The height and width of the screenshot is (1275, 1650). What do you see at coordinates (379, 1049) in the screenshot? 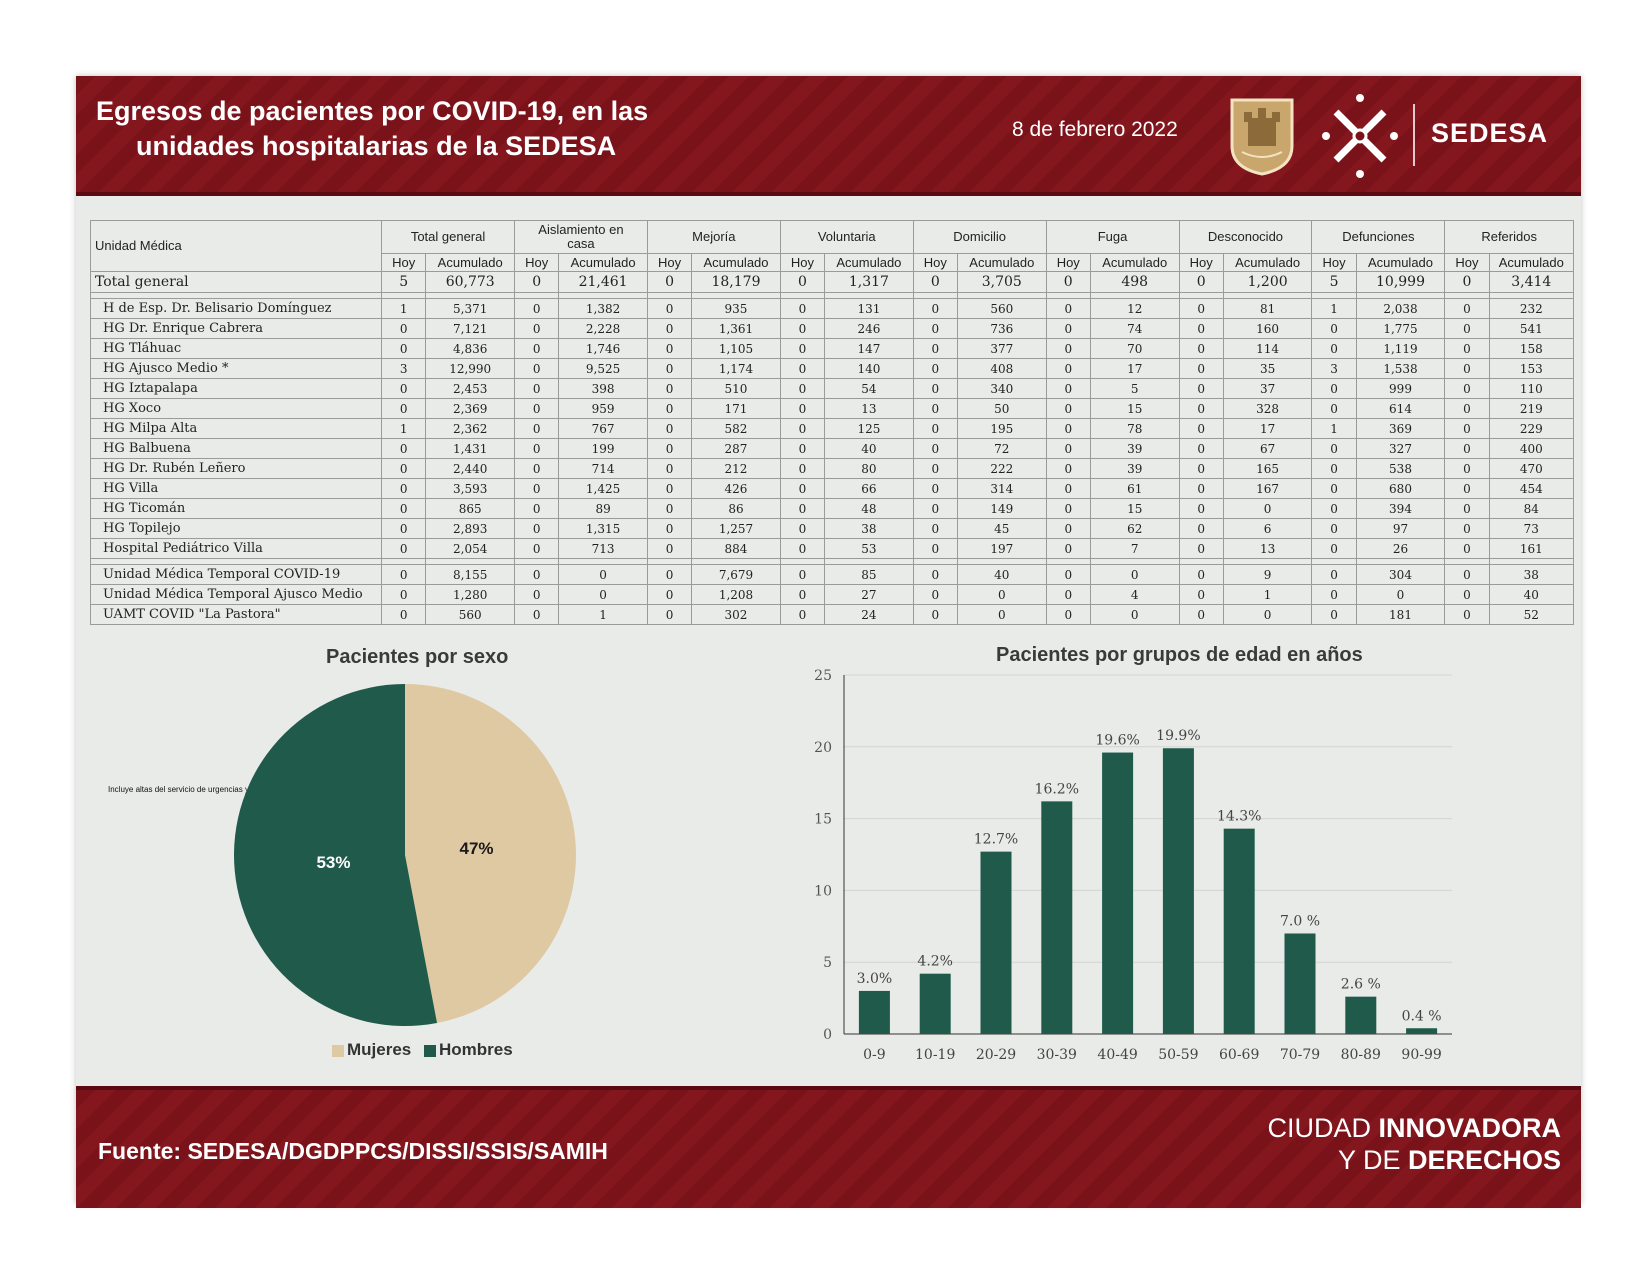
I see `legend-label-mujeres: Mujeres` at bounding box center [379, 1049].